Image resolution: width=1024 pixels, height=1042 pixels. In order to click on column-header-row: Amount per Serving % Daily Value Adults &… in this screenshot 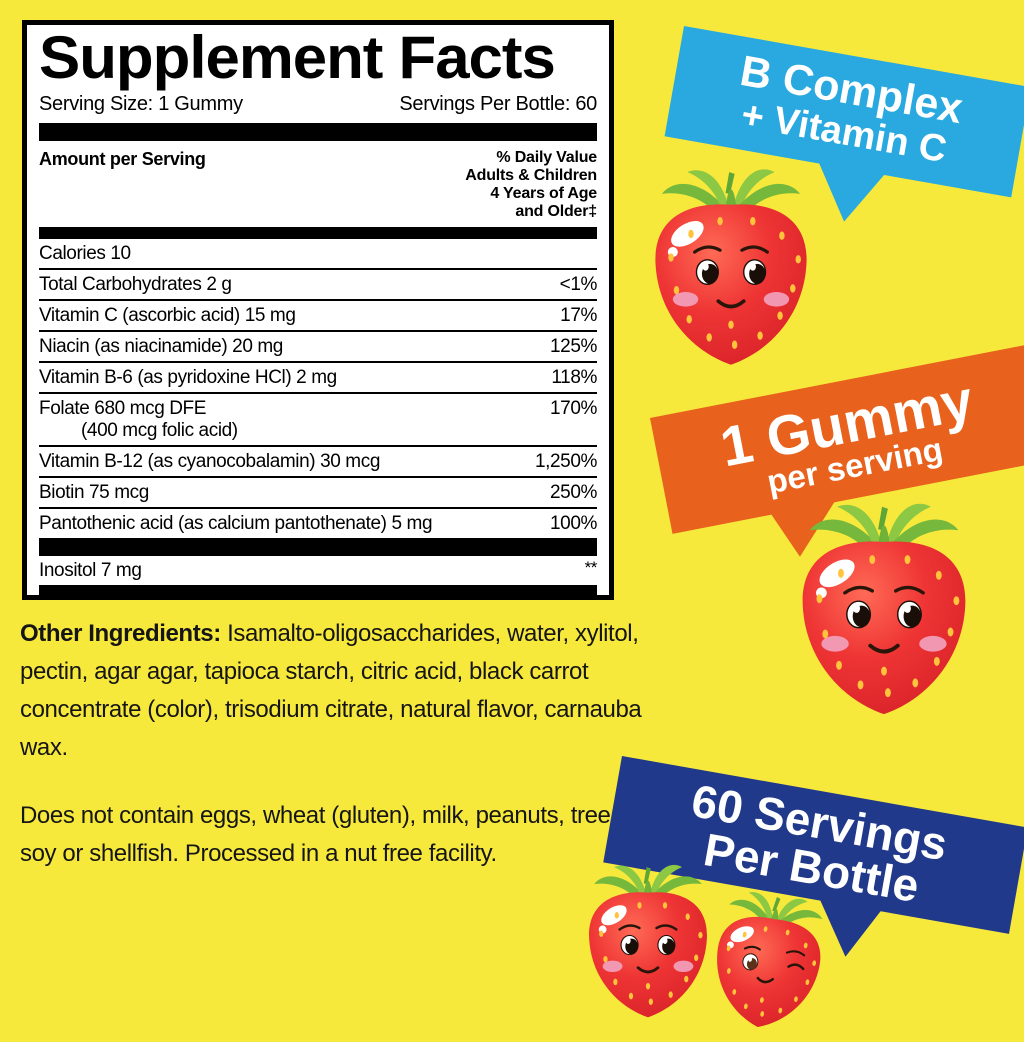, I will do `click(318, 185)`.